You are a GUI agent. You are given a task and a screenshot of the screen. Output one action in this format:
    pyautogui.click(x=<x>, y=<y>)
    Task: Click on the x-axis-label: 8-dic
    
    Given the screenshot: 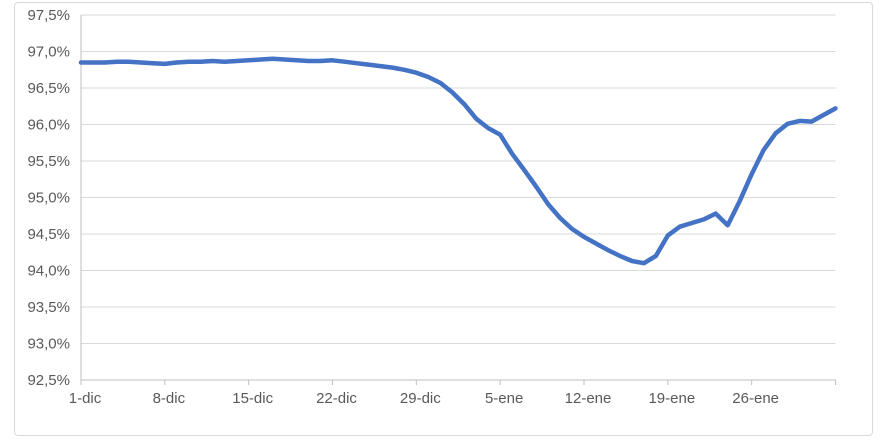 What is the action you would take?
    pyautogui.click(x=169, y=398)
    